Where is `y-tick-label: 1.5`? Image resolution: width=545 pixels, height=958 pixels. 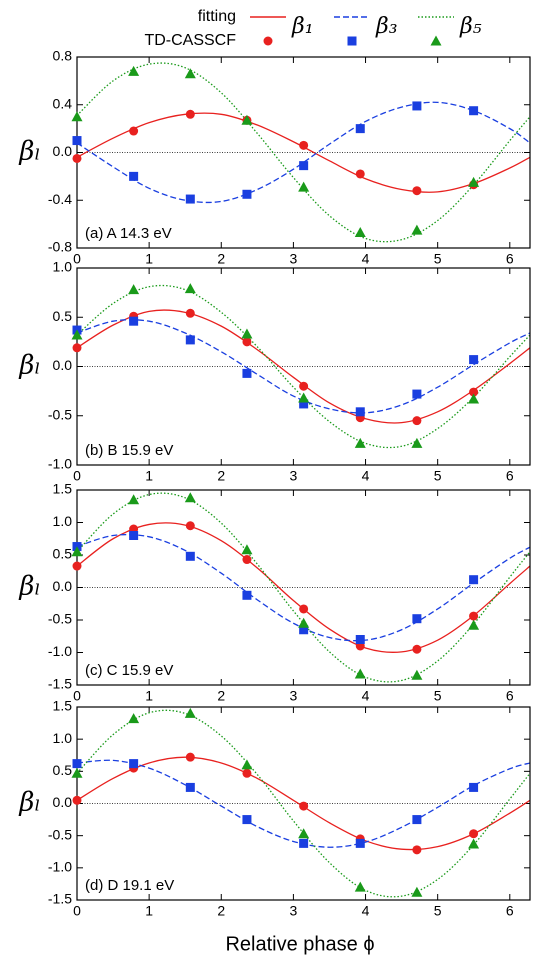 y-tick-label: 1.5 is located at coordinates (63, 706).